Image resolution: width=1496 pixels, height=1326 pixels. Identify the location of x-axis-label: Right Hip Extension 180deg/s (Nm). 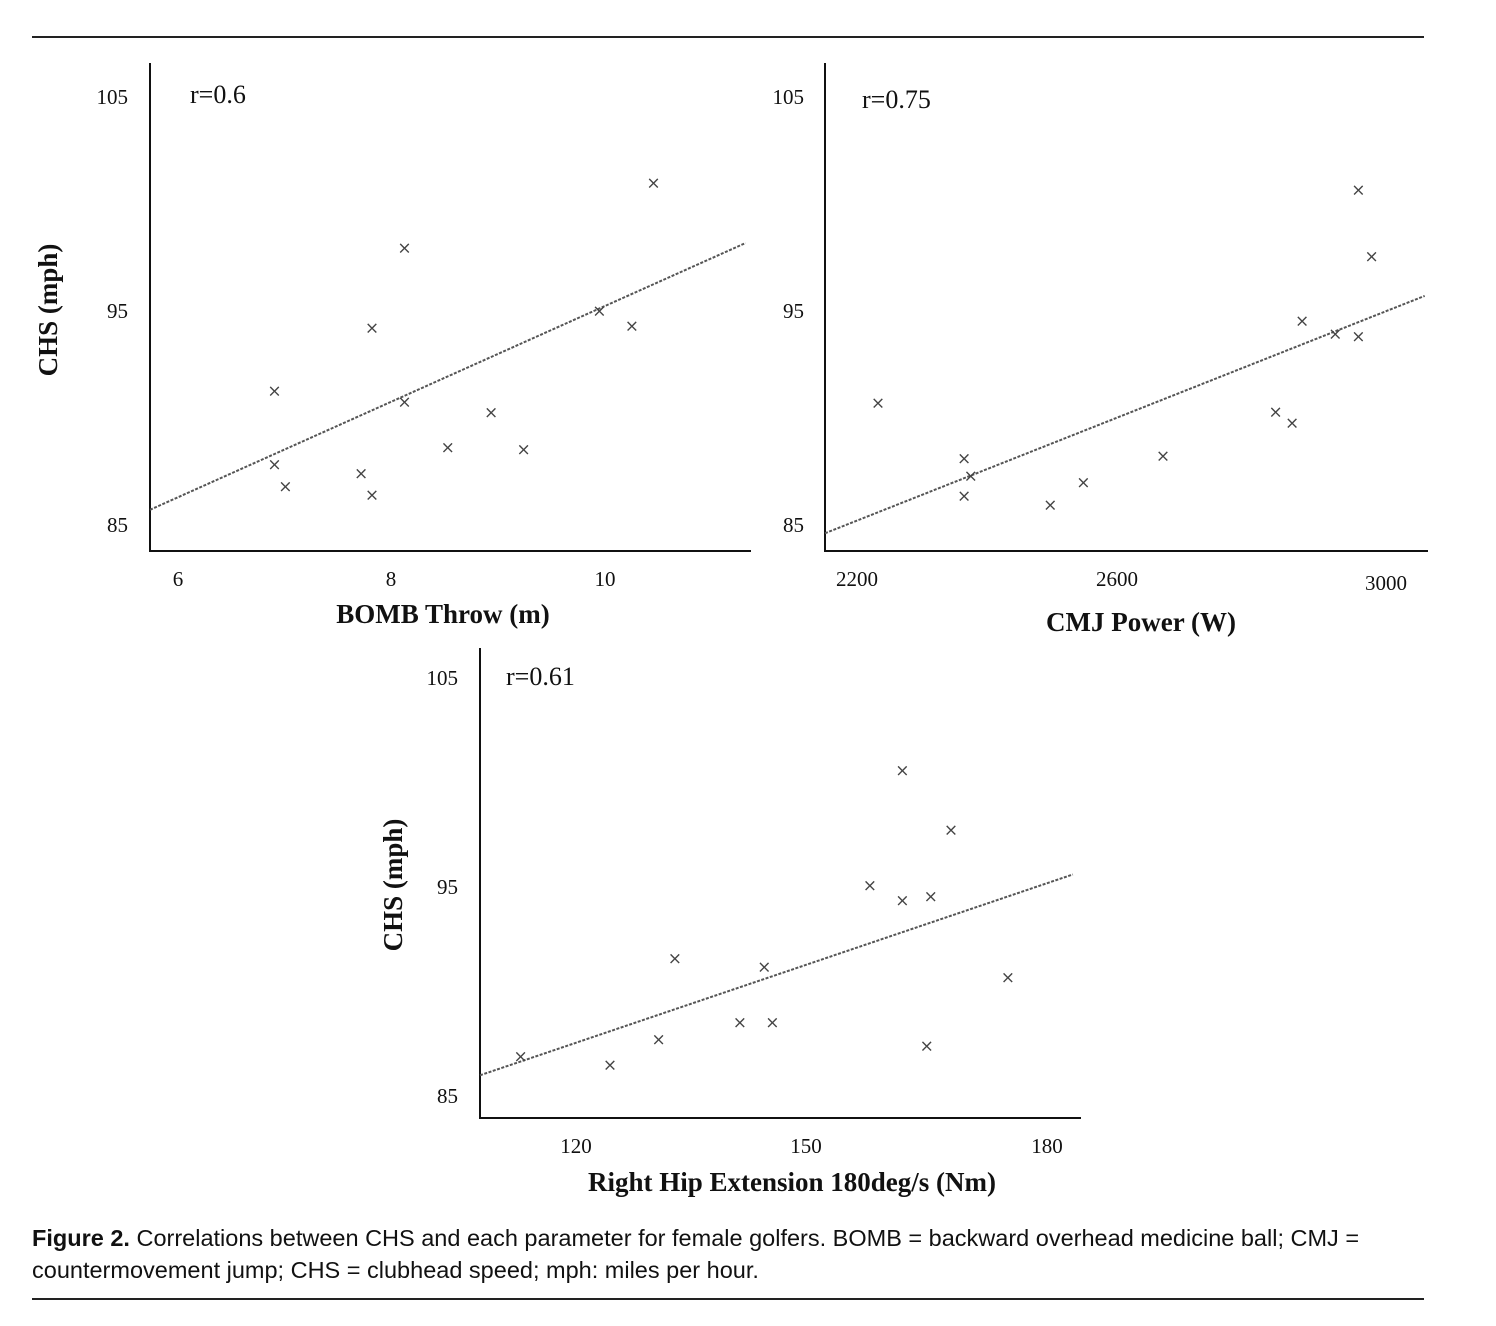
(792, 1182).